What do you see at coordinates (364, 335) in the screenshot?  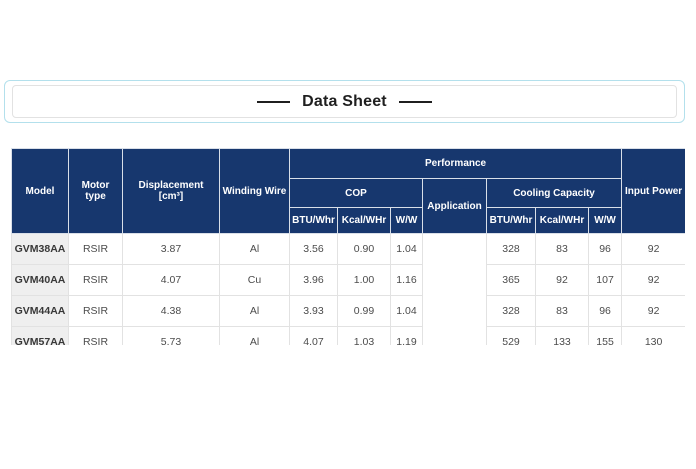 I see `cell-cop-kcal: 1.03` at bounding box center [364, 335].